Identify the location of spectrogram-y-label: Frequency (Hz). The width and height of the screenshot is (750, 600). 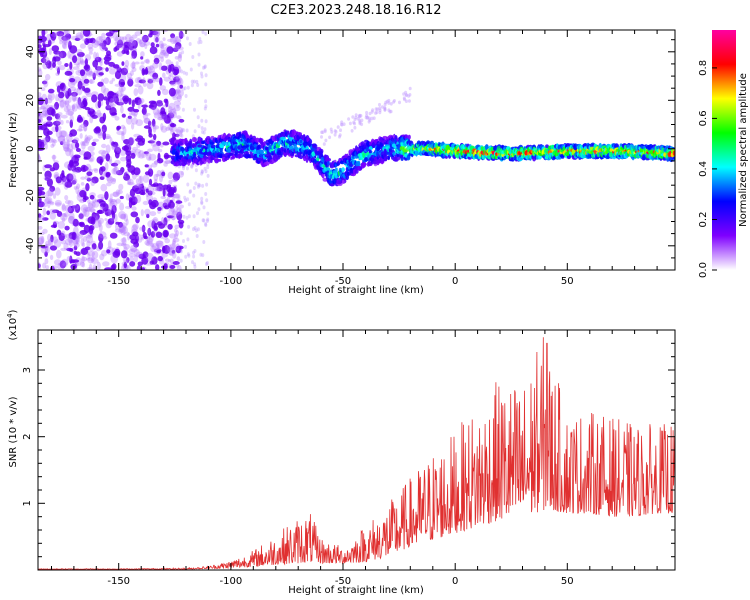
(13, 150).